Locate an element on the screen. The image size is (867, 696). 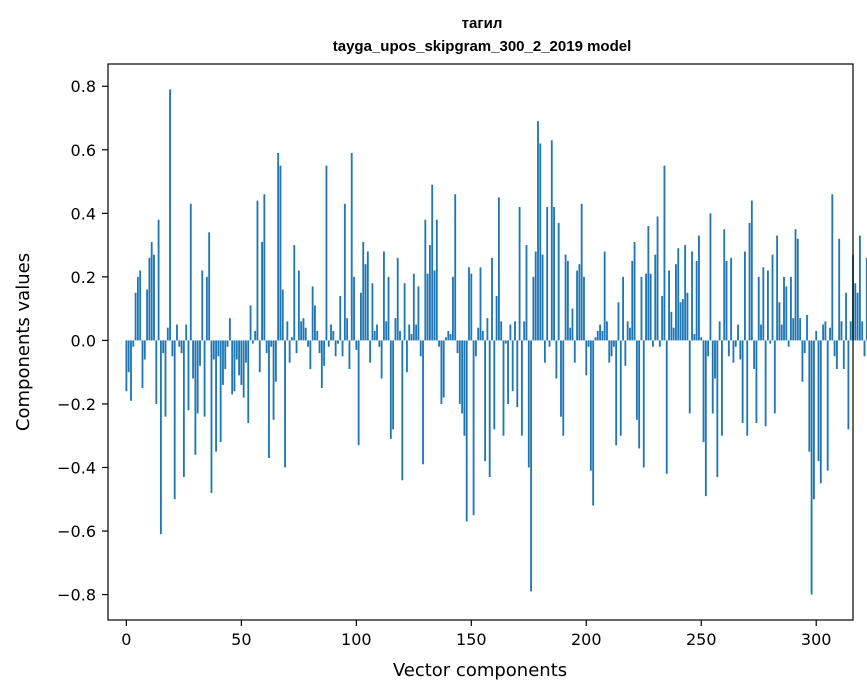
x-tick-label: 100 is located at coordinates (356, 639).